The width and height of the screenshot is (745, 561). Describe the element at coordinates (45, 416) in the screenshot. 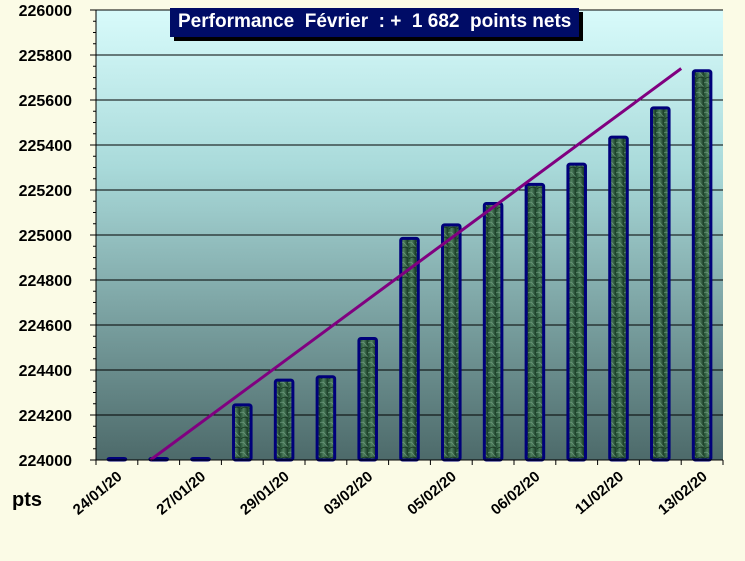

I see `y-tick-label: 224200` at that location.